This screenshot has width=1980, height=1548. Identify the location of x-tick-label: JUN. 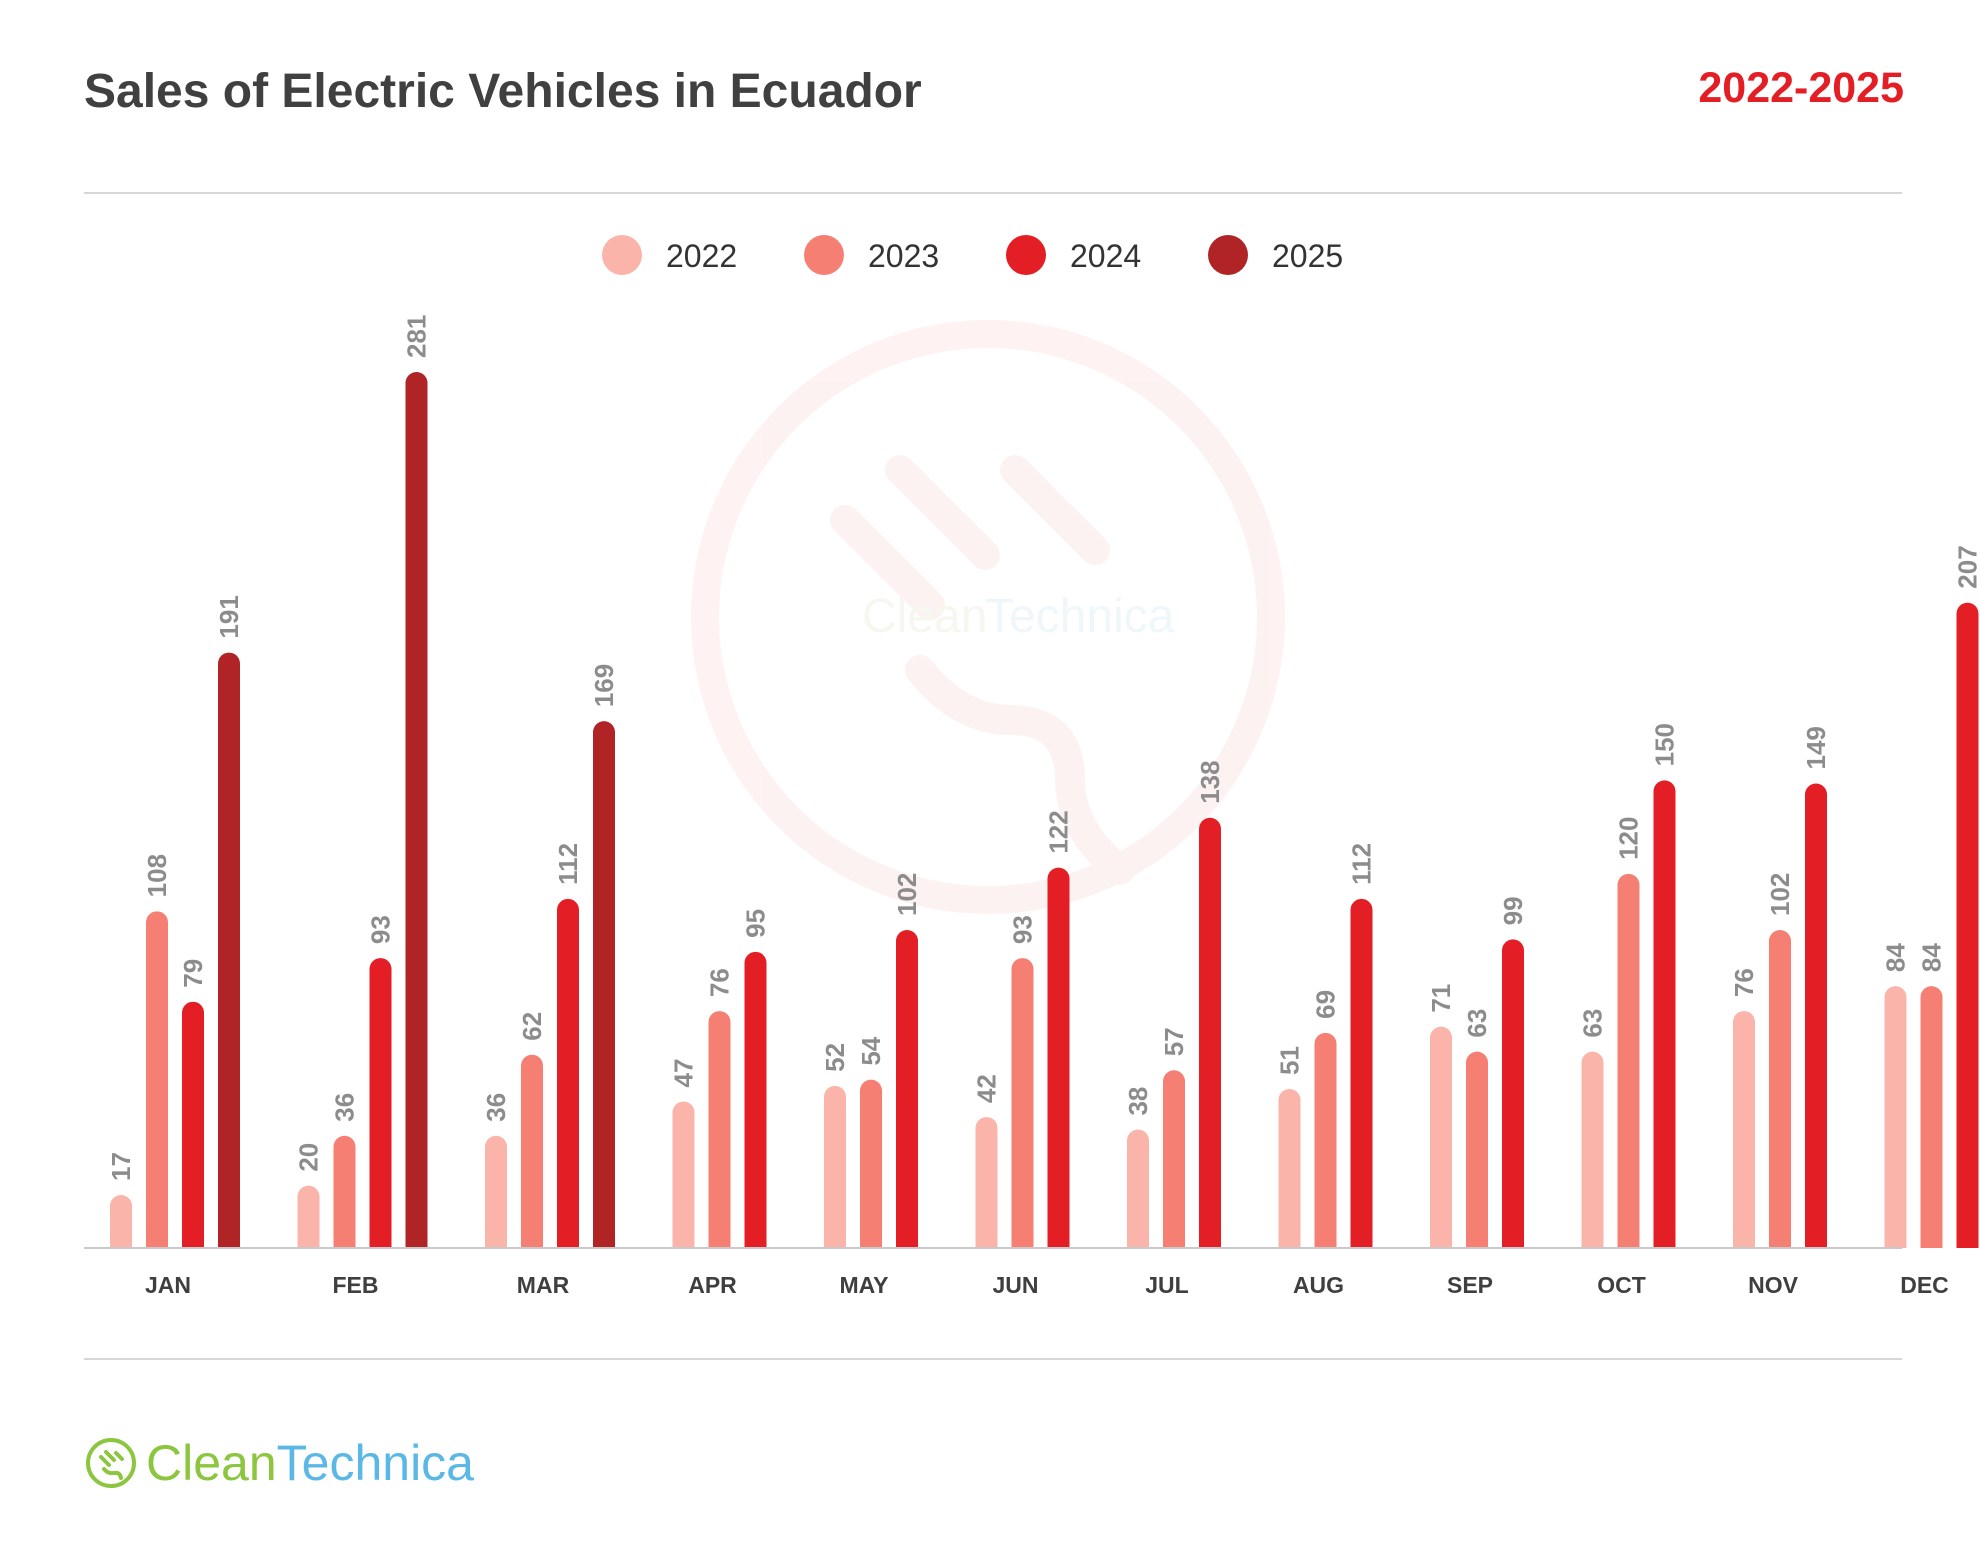
(1015, 1285).